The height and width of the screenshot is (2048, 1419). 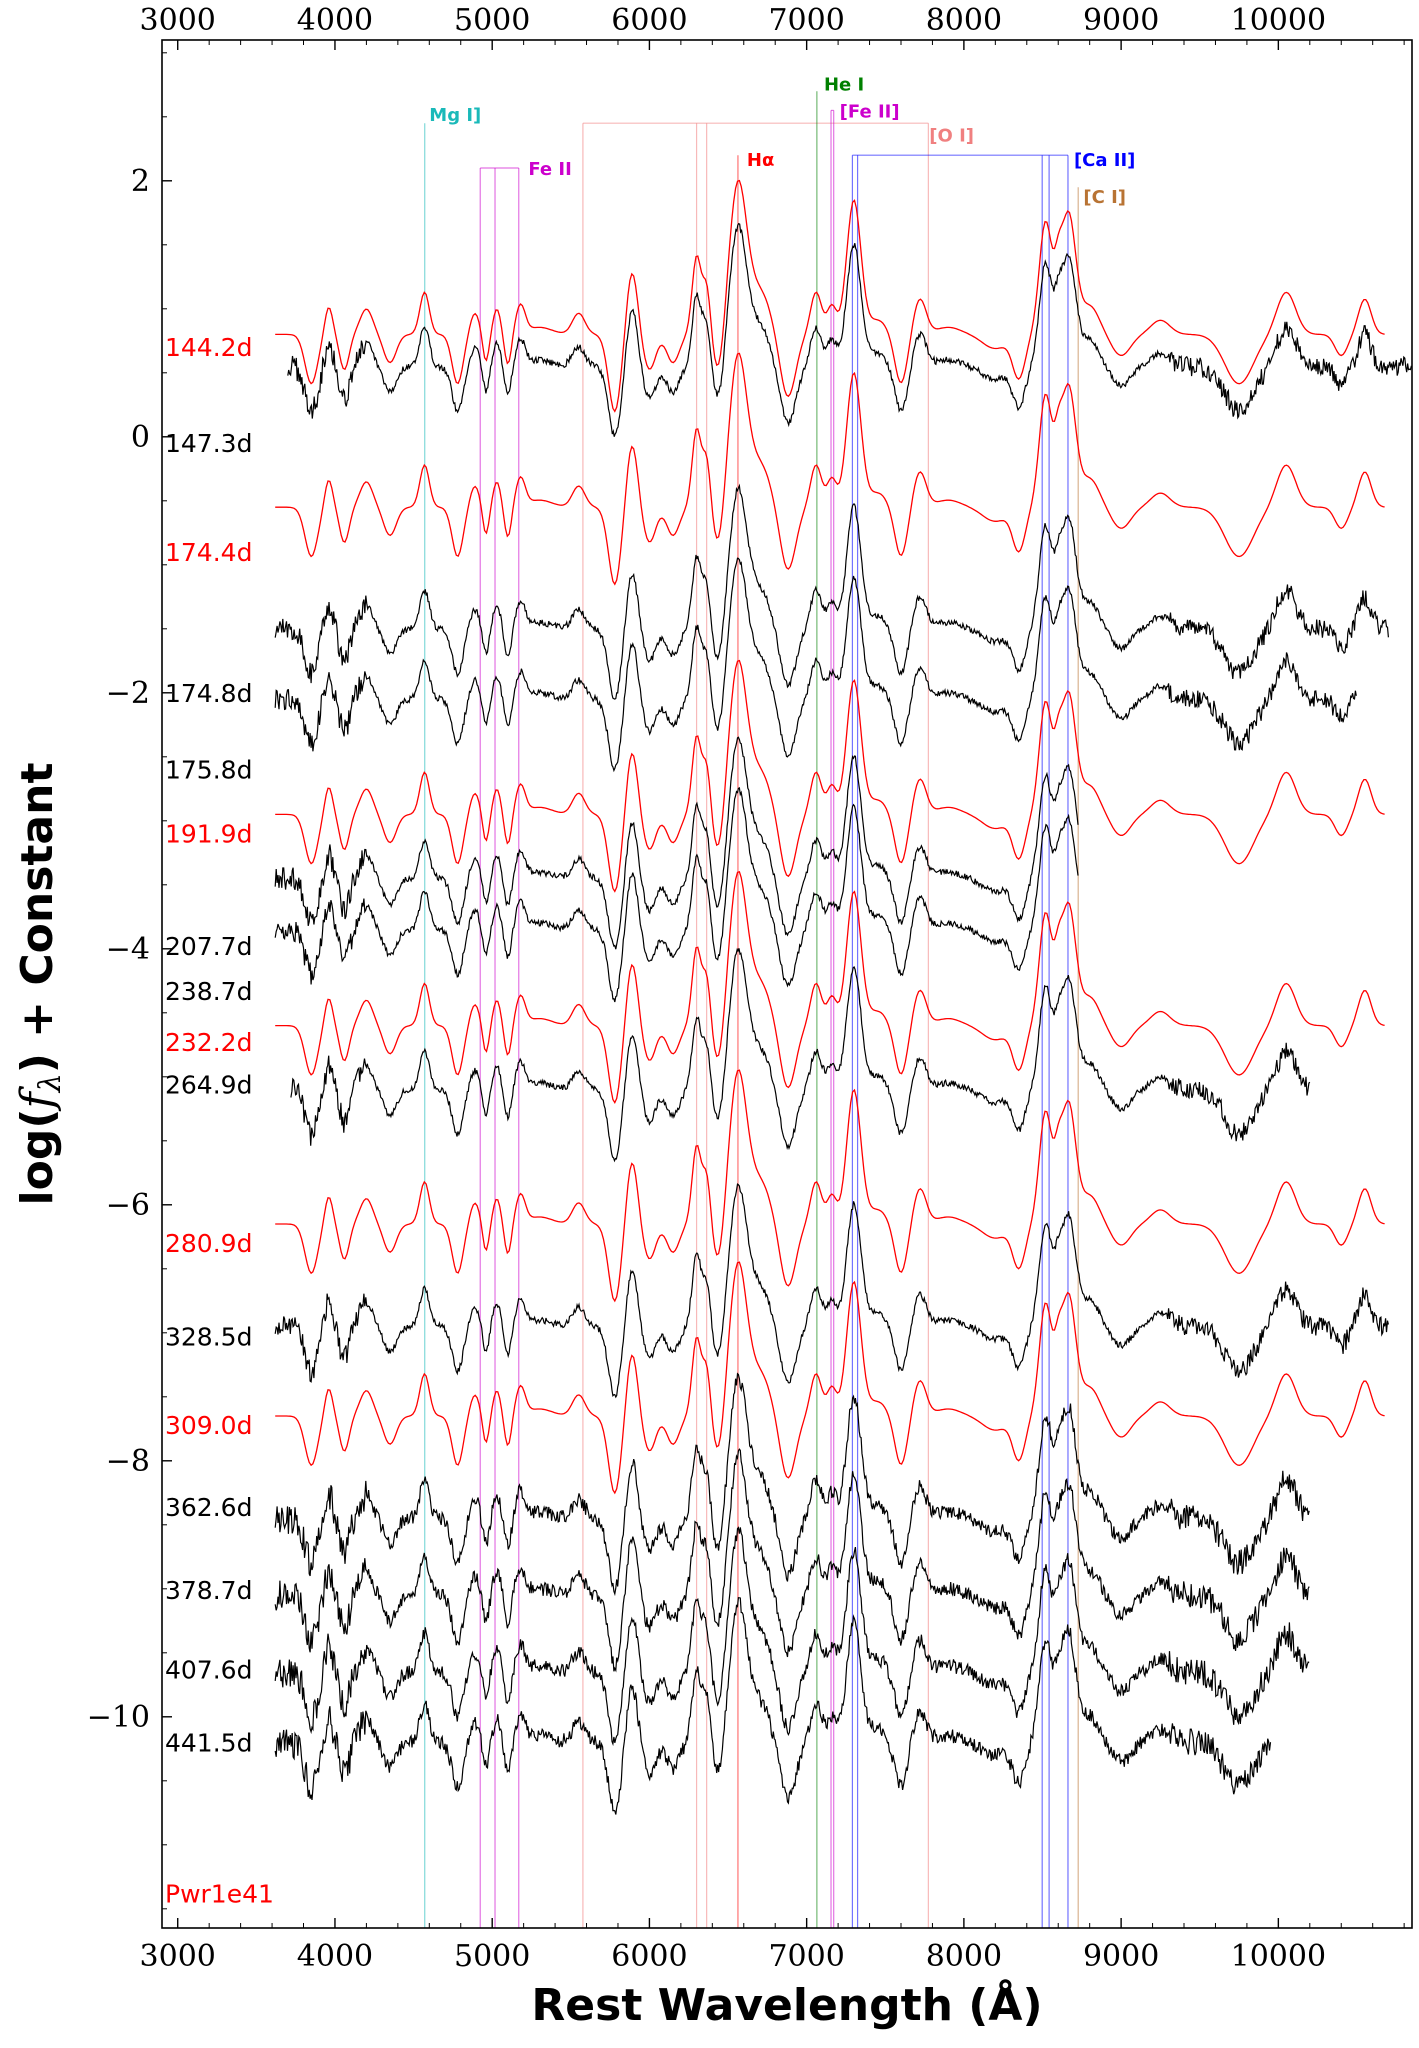 What do you see at coordinates (50, 1083) in the screenshot?
I see `y-axis-label-lambda: λ` at bounding box center [50, 1083].